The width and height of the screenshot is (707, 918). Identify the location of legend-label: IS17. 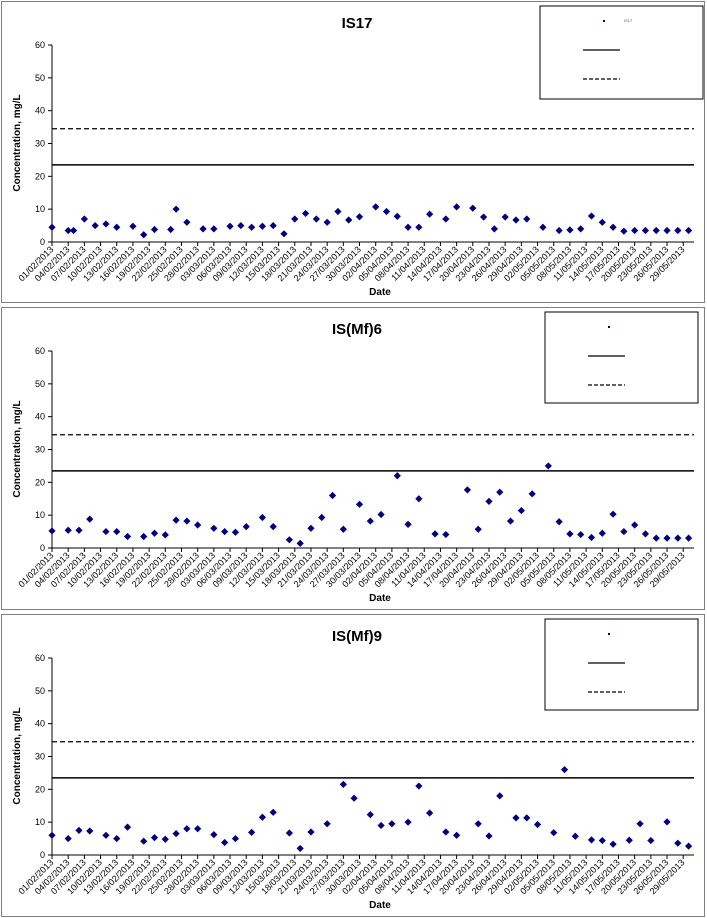
(628, 20).